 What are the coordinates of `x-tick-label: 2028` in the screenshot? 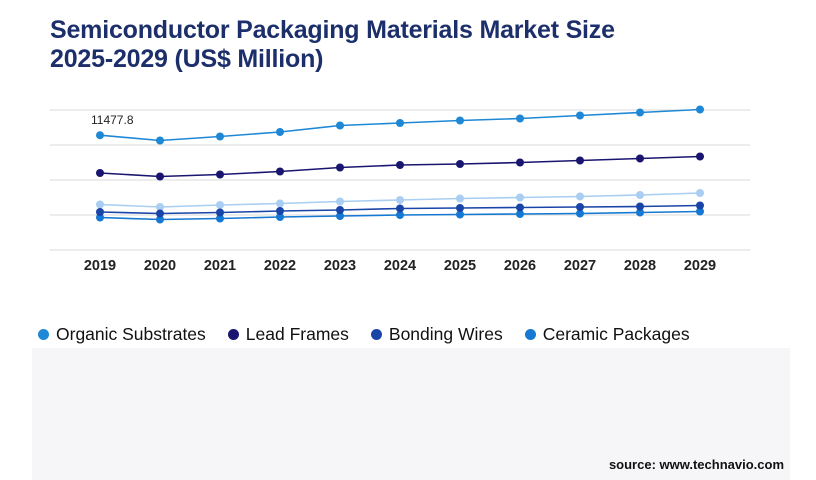 It's located at (640, 266).